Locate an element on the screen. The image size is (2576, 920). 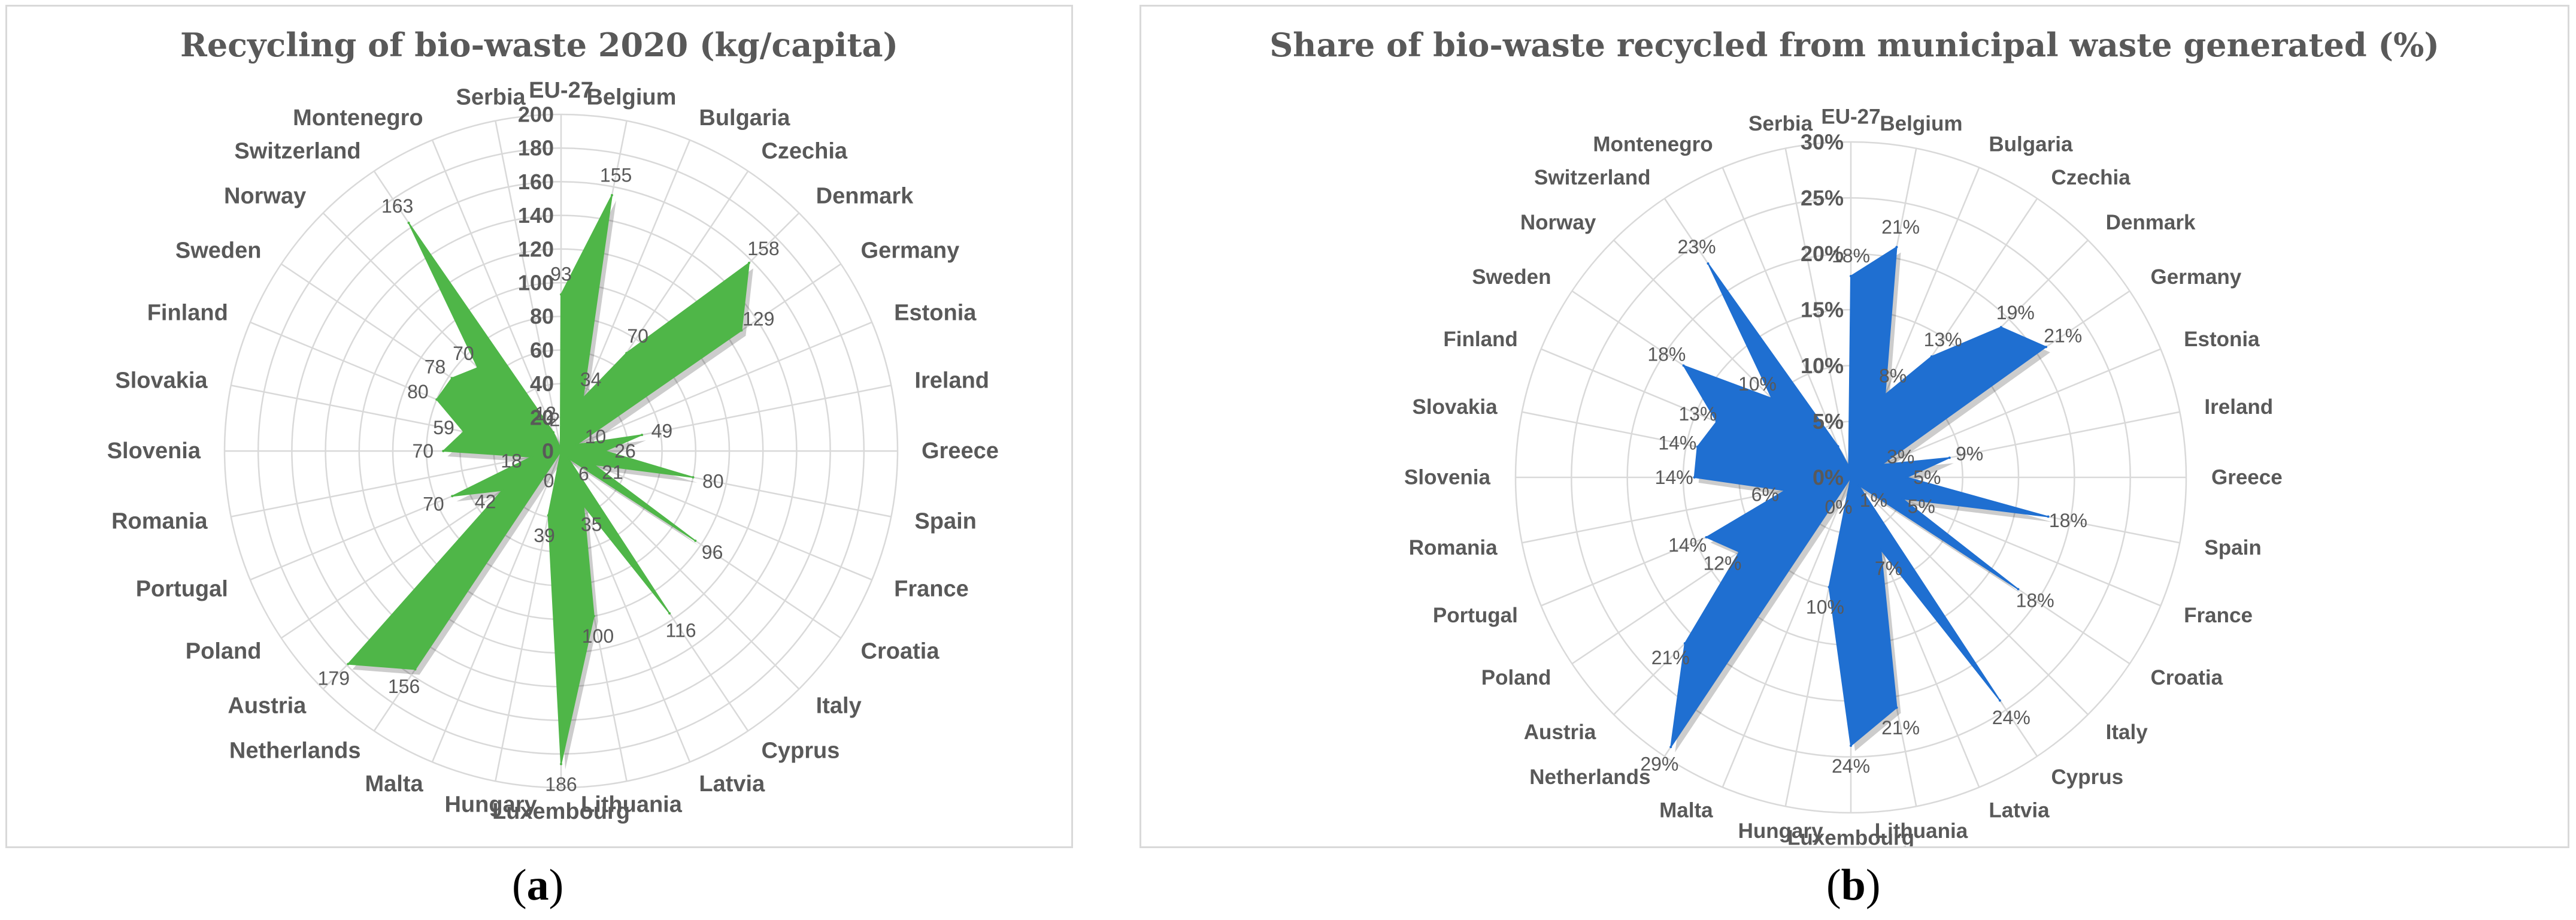
data-label: 42 is located at coordinates (485, 501).